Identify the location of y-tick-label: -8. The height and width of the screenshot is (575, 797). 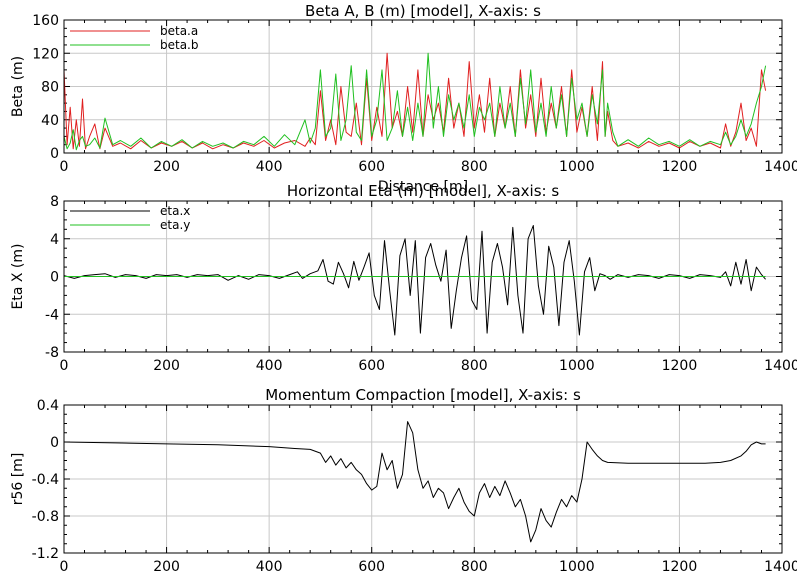
(52, 353).